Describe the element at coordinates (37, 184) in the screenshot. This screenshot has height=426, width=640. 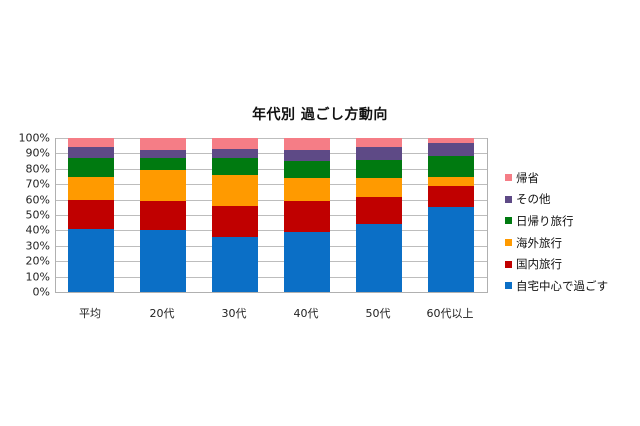
I see `y-tick-label: 70%` at that location.